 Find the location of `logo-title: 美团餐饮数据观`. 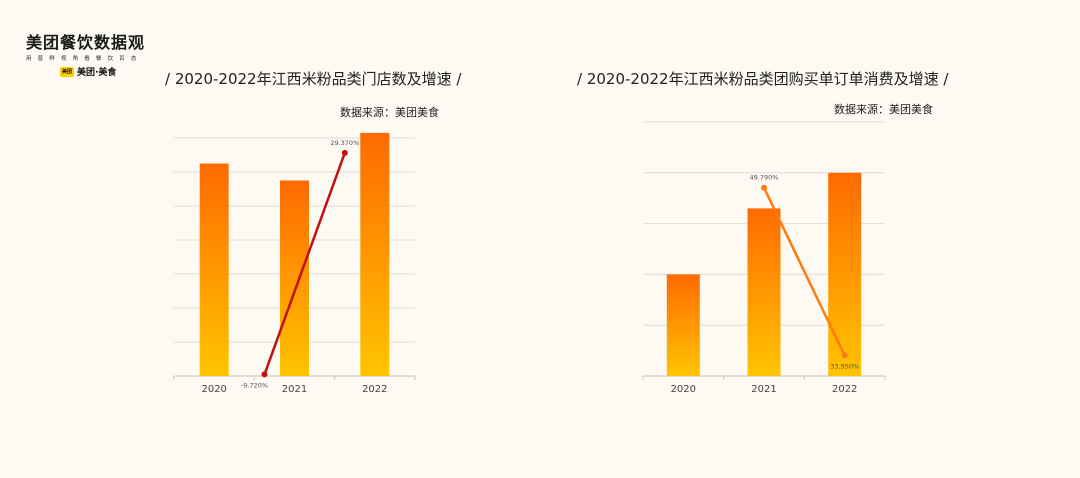

logo-title: 美团餐饮数据观 is located at coordinates (86, 42).